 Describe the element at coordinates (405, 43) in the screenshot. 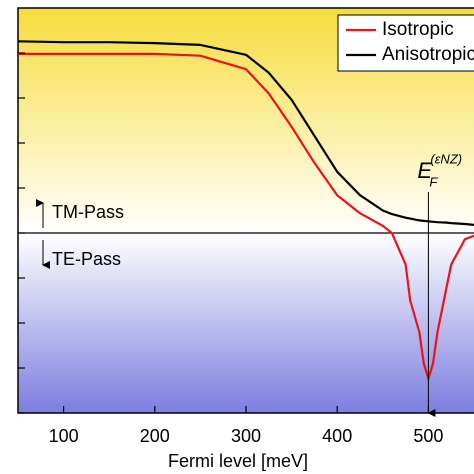

I see `legend-box` at that location.